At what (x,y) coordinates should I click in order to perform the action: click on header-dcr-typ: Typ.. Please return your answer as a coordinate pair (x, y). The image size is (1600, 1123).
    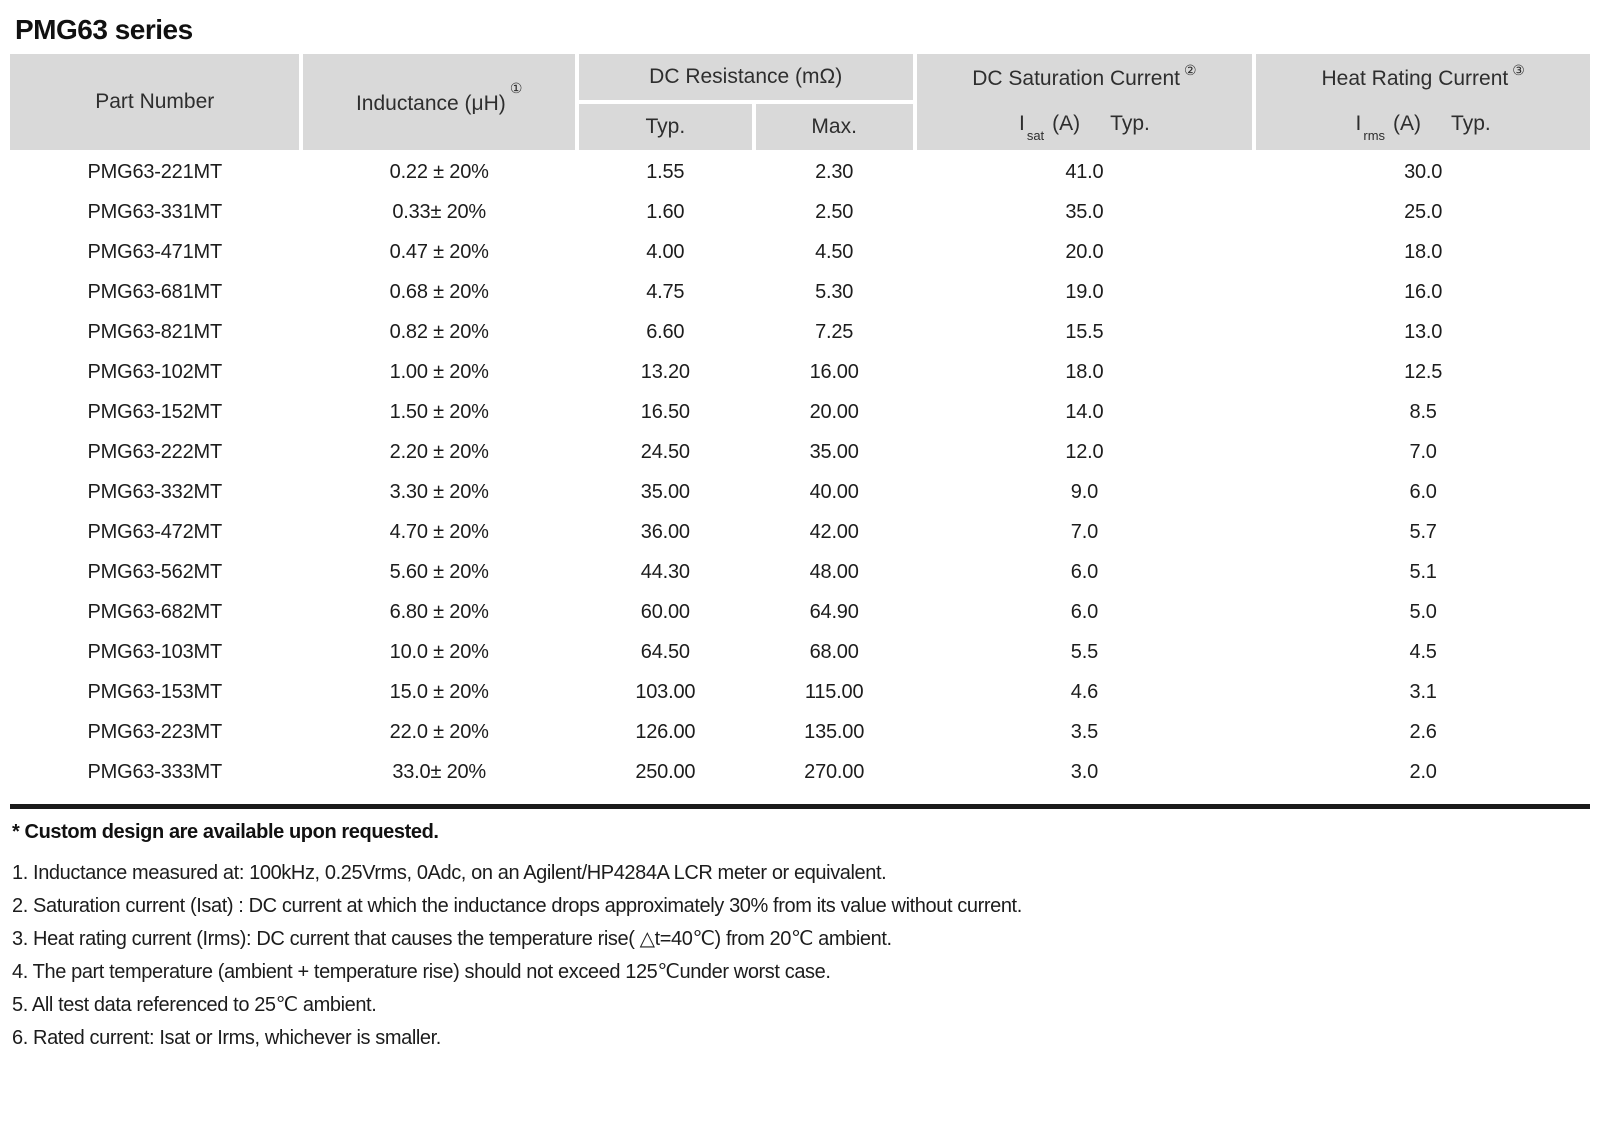
    Looking at the image, I should click on (665, 127).